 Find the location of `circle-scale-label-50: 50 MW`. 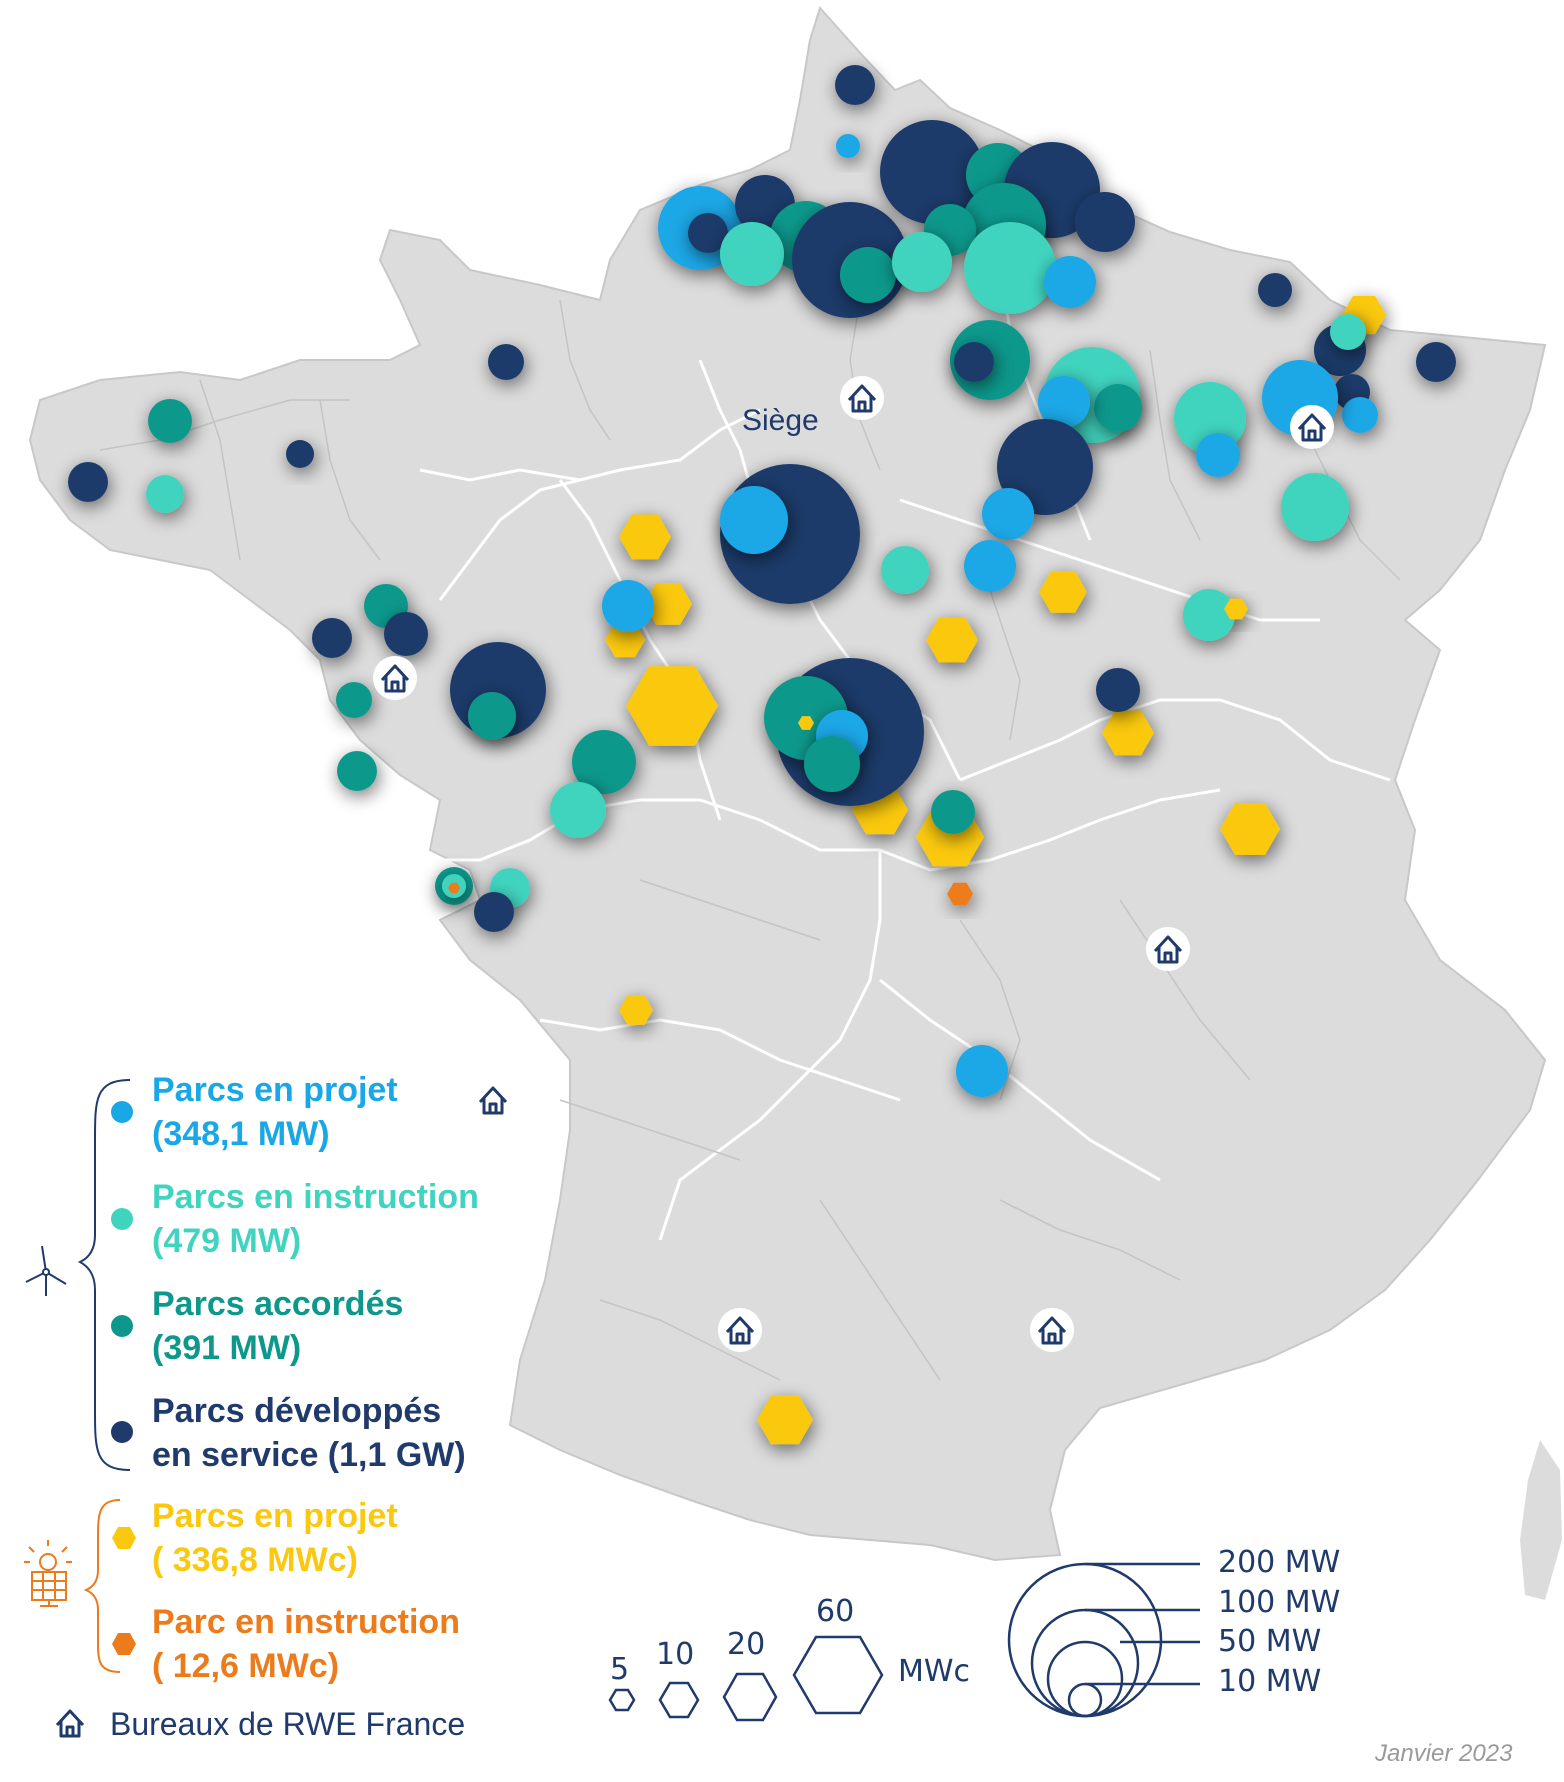

circle-scale-label-50: 50 MW is located at coordinates (1270, 1641).